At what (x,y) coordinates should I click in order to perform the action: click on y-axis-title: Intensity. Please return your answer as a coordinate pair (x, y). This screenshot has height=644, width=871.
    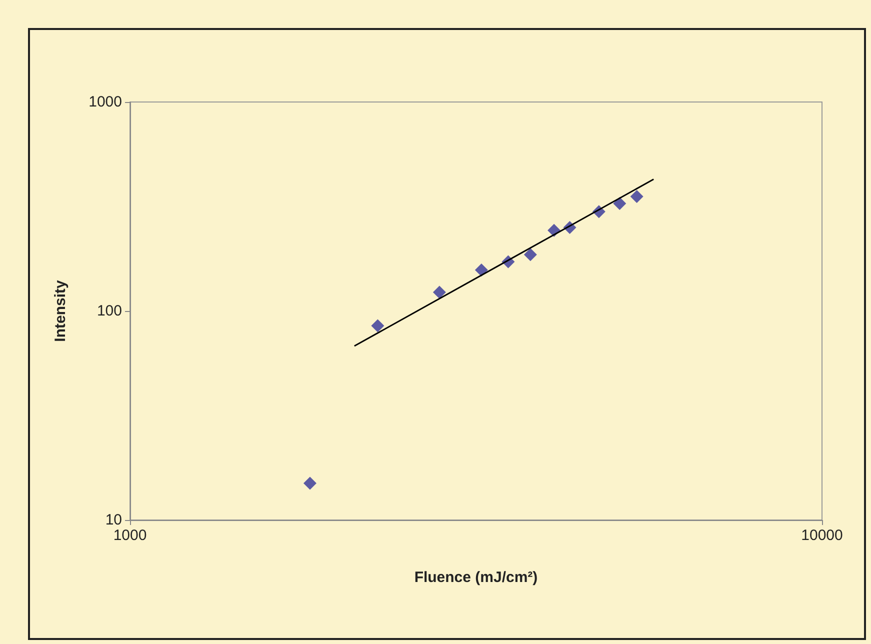
    Looking at the image, I should click on (60, 311).